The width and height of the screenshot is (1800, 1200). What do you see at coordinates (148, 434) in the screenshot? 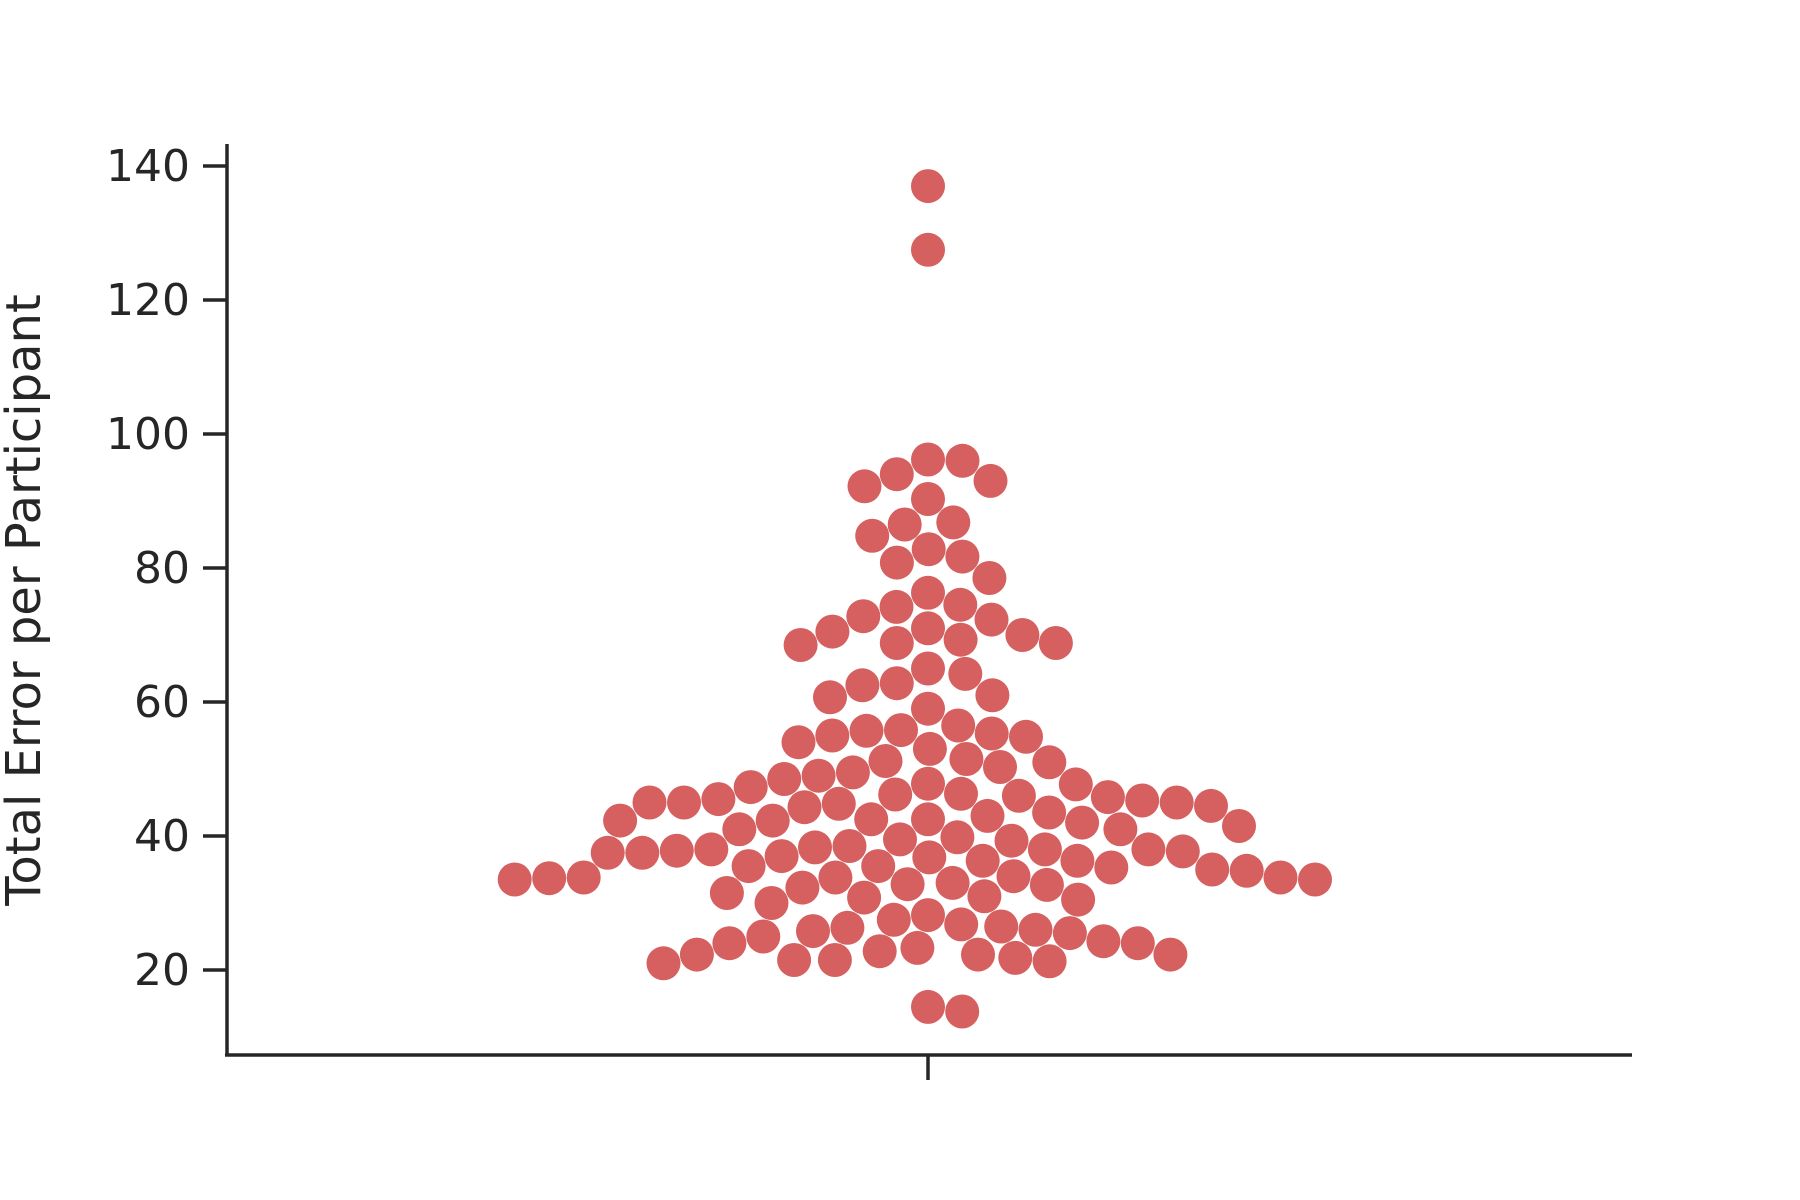
I see `y-tick-label: 100` at bounding box center [148, 434].